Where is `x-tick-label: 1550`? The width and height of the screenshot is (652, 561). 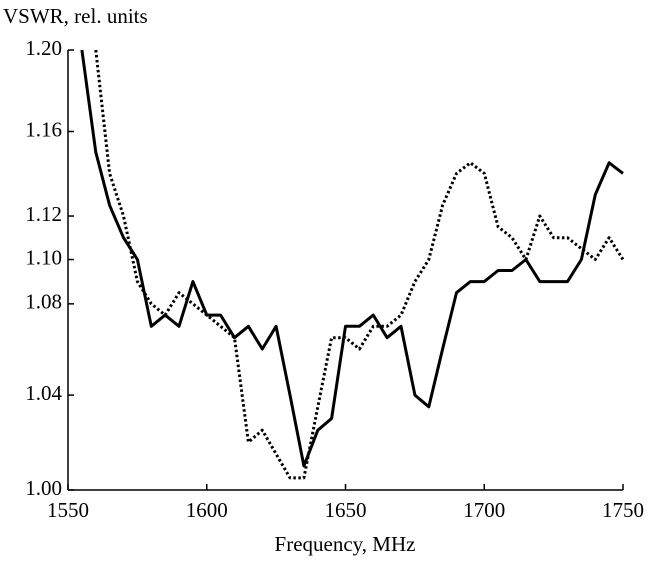 x-tick-label: 1550 is located at coordinates (68, 510).